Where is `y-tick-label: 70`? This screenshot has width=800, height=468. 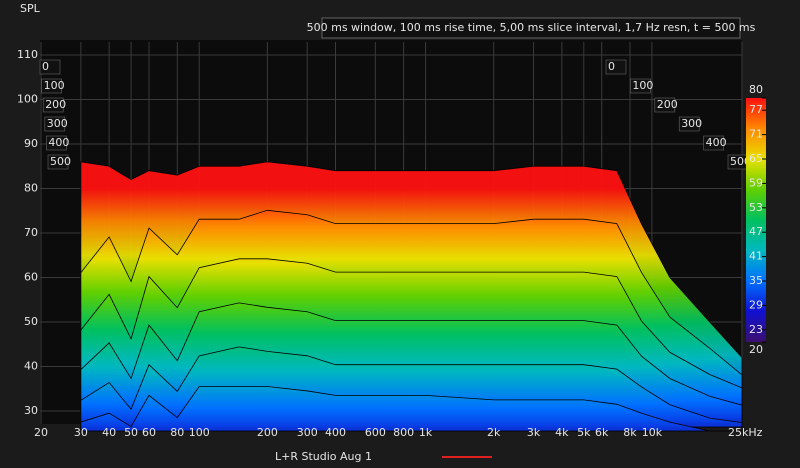 y-tick-label: 70 is located at coordinates (31, 232).